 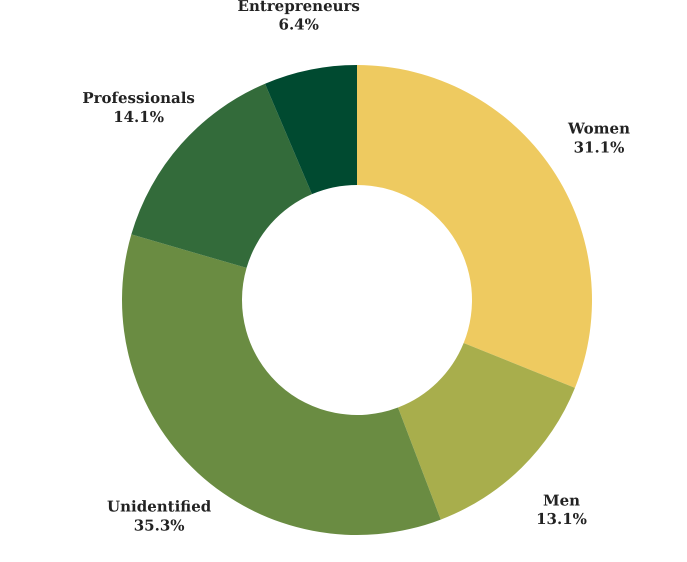 What do you see at coordinates (599, 147) in the screenshot?
I see `data-label: 31.1%` at bounding box center [599, 147].